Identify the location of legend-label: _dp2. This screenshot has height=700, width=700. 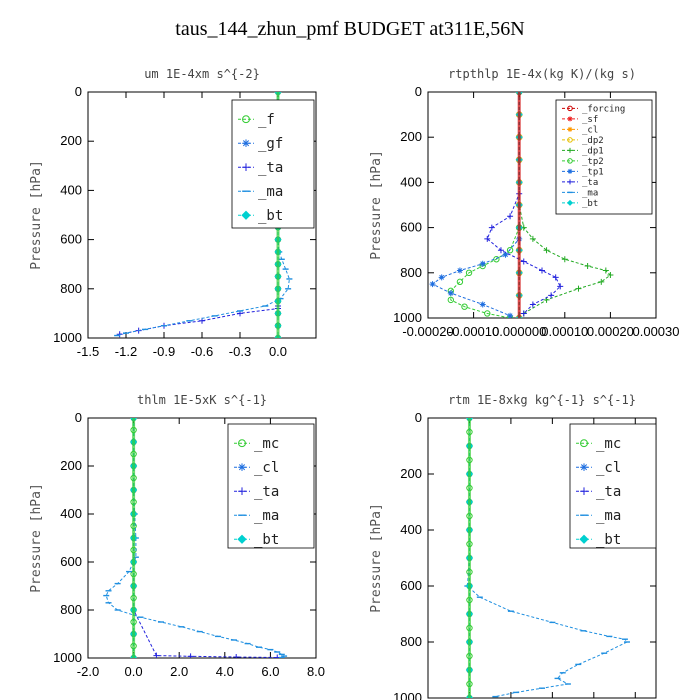
(593, 141).